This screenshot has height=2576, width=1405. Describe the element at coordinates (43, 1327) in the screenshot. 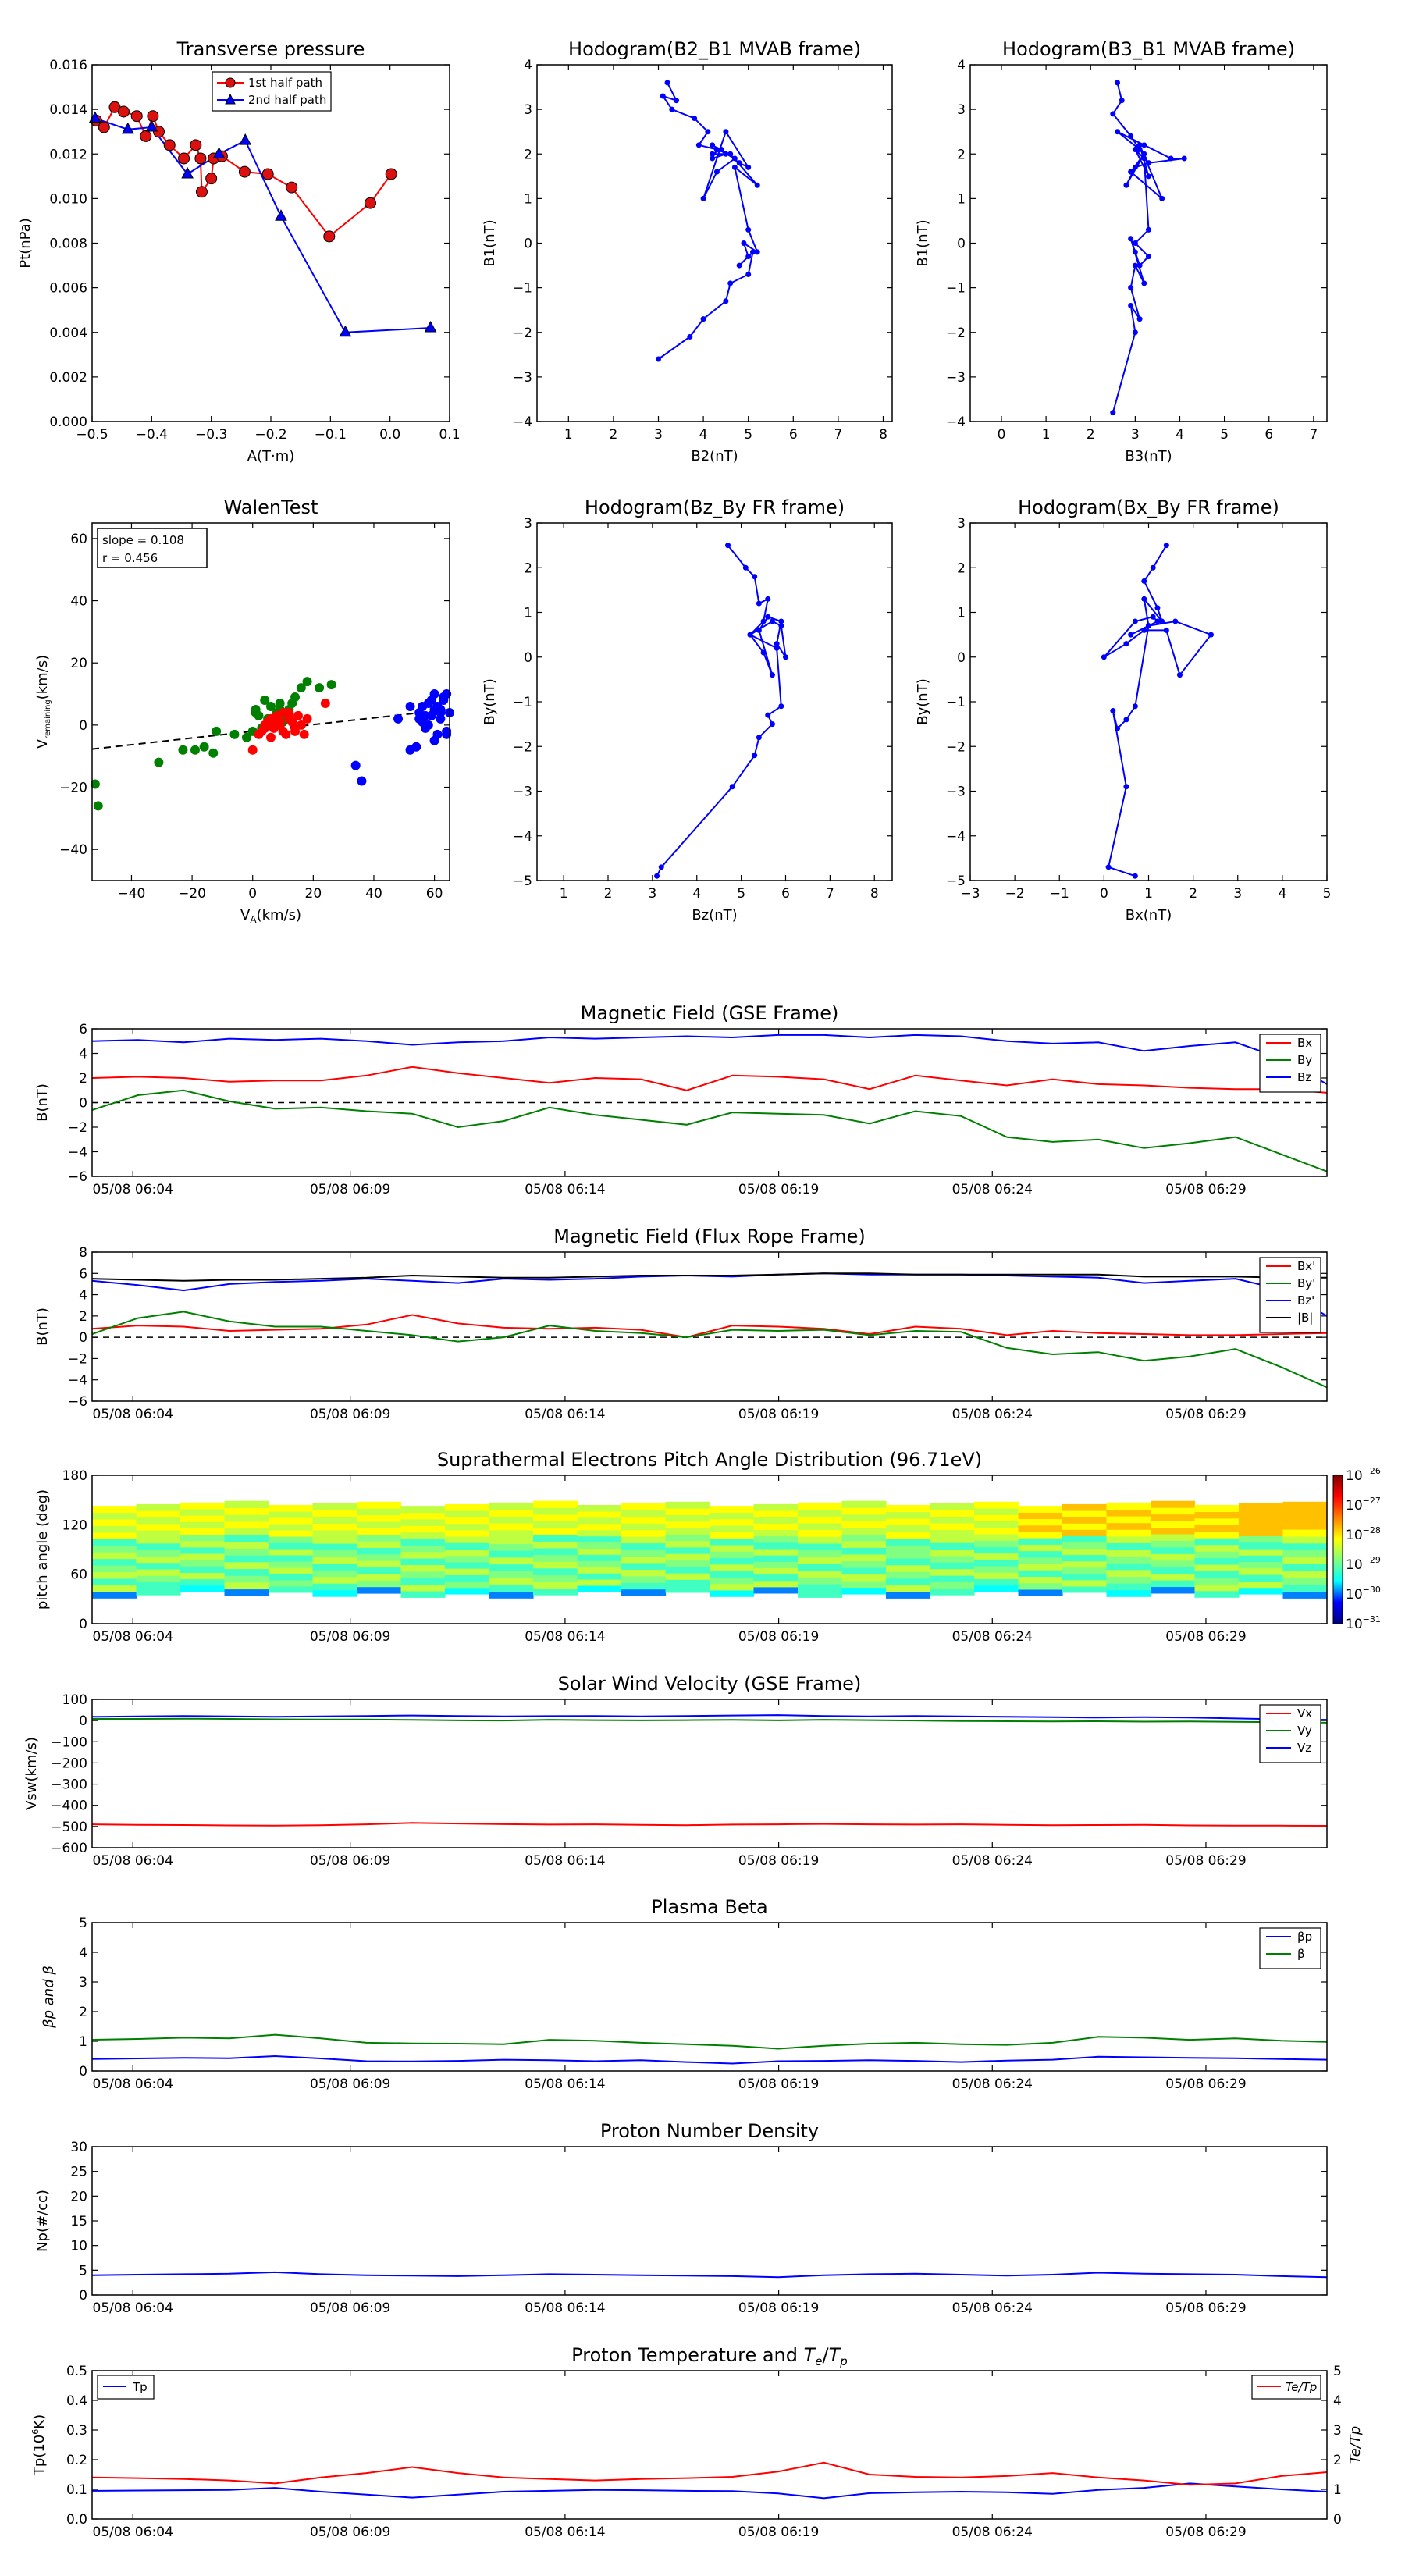

I see `y-axis-label: B(nT)` at that location.